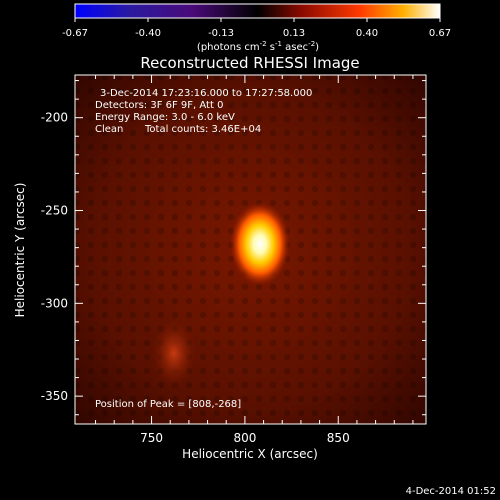 This screenshot has width=500, height=500. Describe the element at coordinates (174, 353) in the screenshot. I see `secondary-source` at that location.